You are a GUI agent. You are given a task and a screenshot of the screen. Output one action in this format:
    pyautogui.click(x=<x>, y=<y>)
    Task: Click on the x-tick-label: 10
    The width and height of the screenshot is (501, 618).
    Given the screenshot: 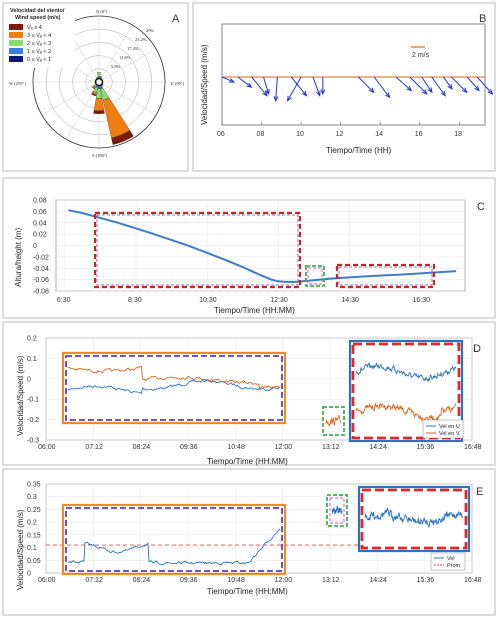 What is the action you would take?
    pyautogui.click(x=300, y=134)
    